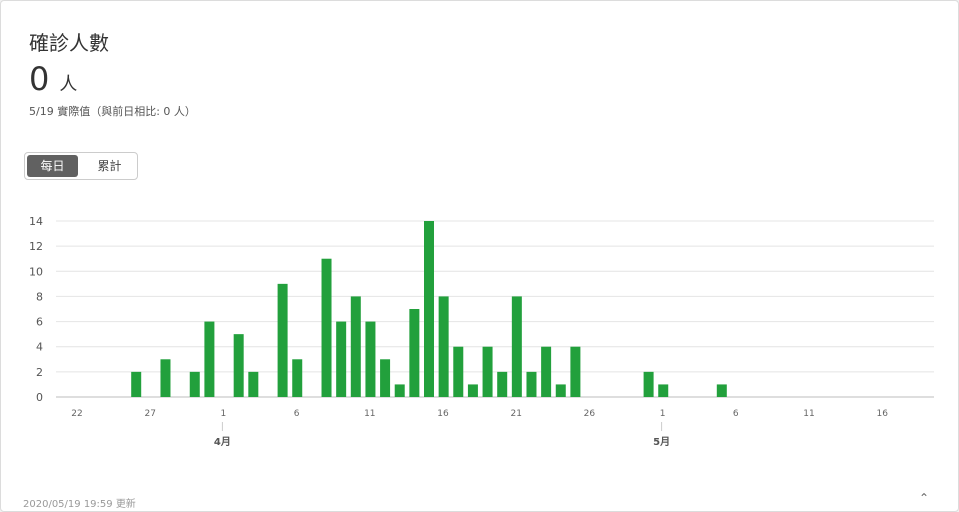  I want to click on x-tick-label: 26, so click(590, 414).